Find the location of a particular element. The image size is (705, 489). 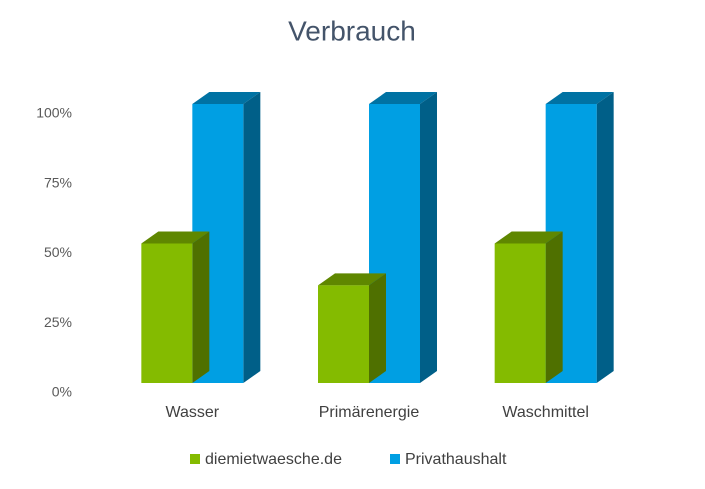

y-tick-label: 50% is located at coordinates (58, 252).